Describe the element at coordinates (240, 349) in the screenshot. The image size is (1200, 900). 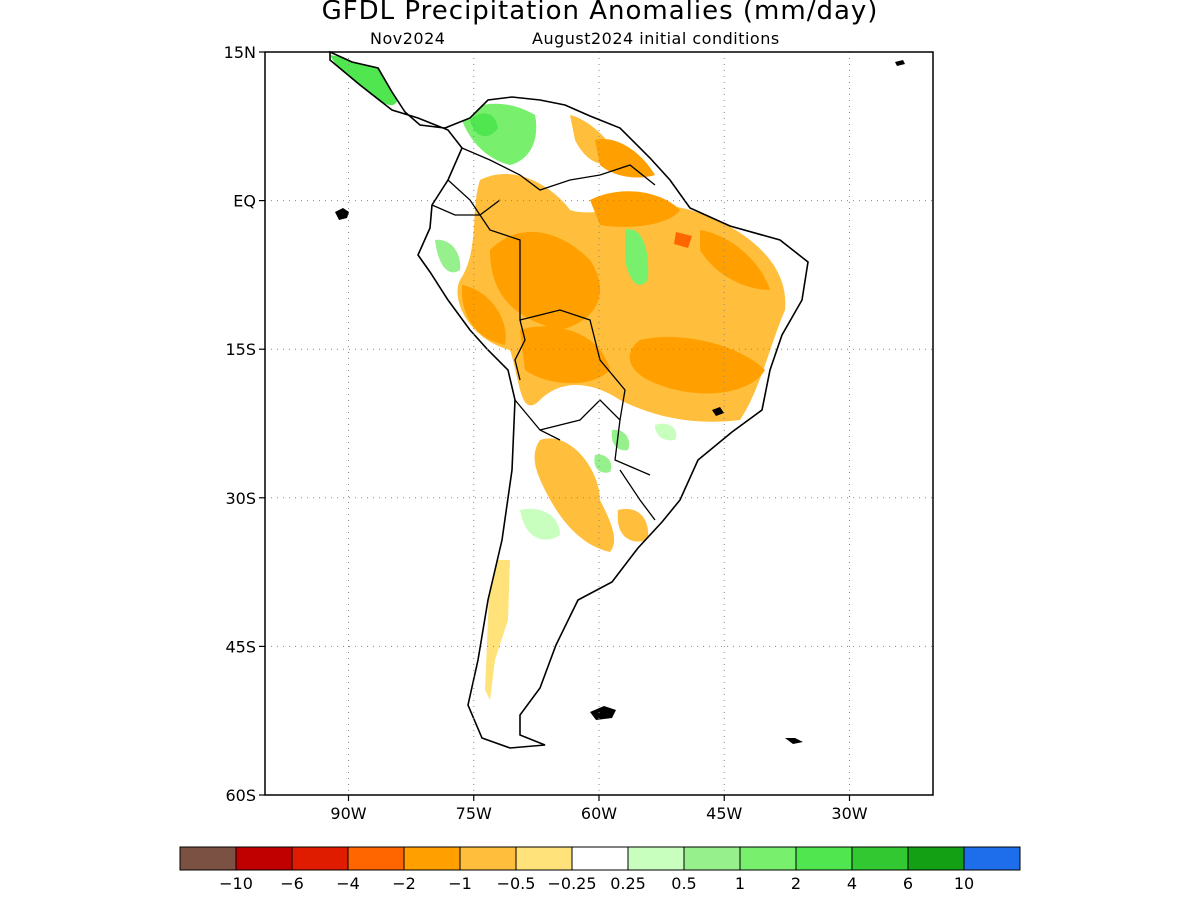
I see `lat-tick-label: 15S` at that location.